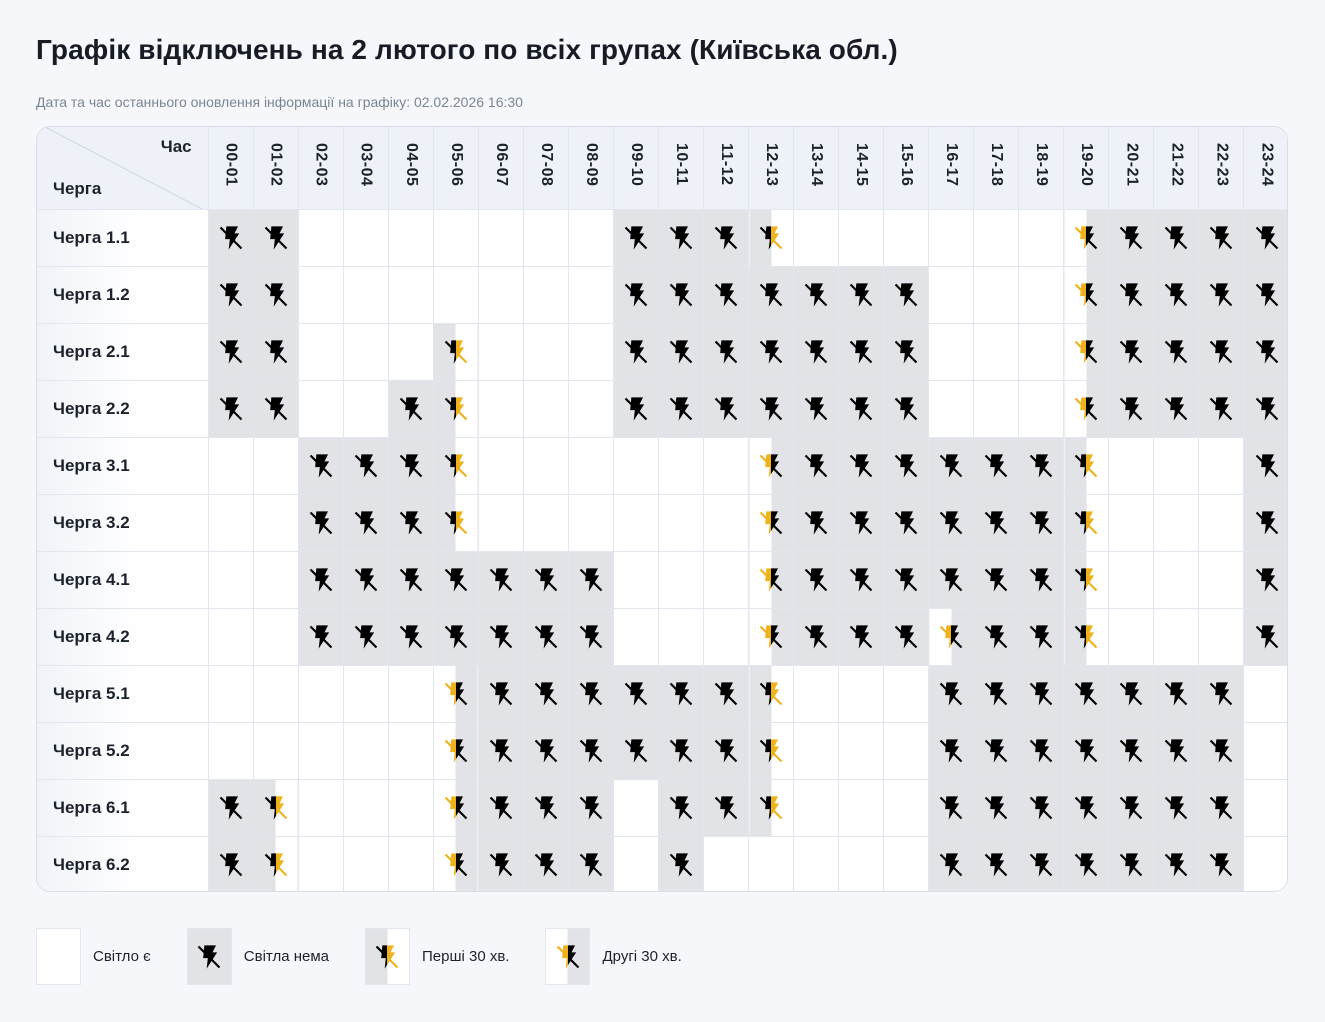 This screenshot has height=1022, width=1325. I want to click on hour-label: 00-01, so click(231, 165).